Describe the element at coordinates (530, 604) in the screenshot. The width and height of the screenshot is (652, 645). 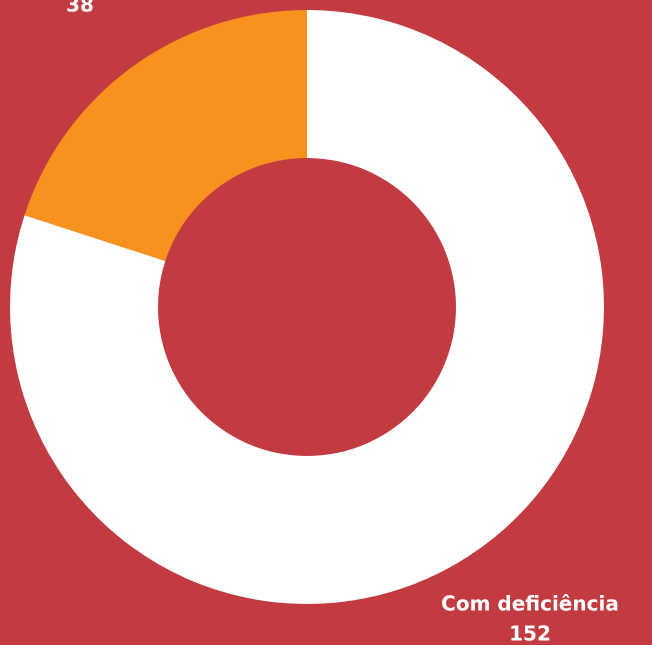
I see `slice-label: Com deficiência` at that location.